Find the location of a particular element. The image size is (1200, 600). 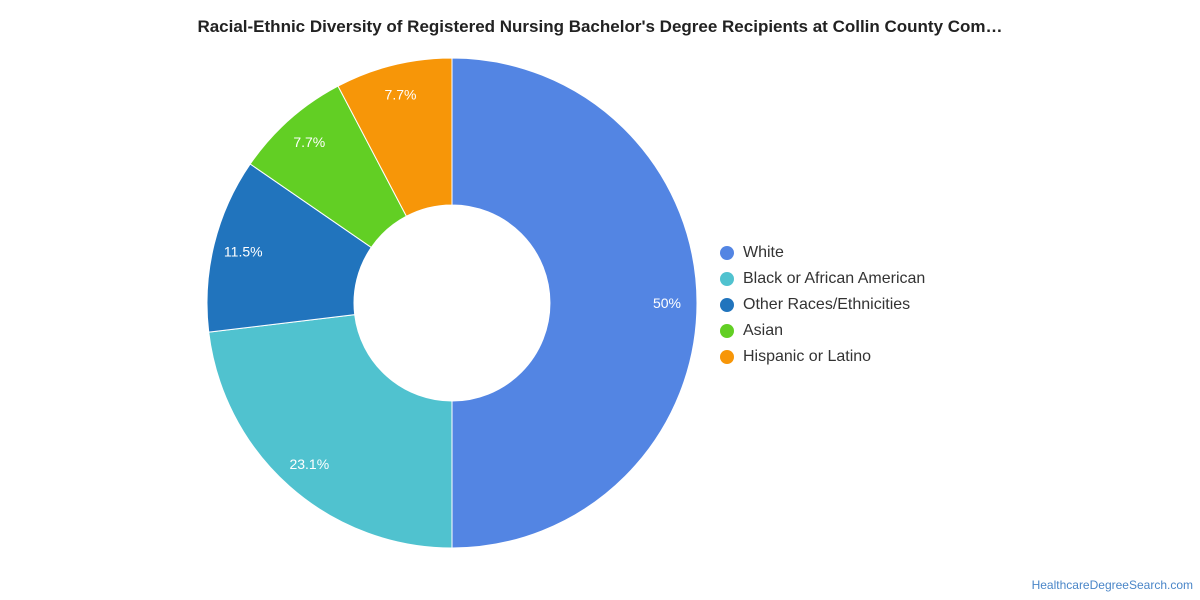

slice-value-label: 23.1% is located at coordinates (309, 464).